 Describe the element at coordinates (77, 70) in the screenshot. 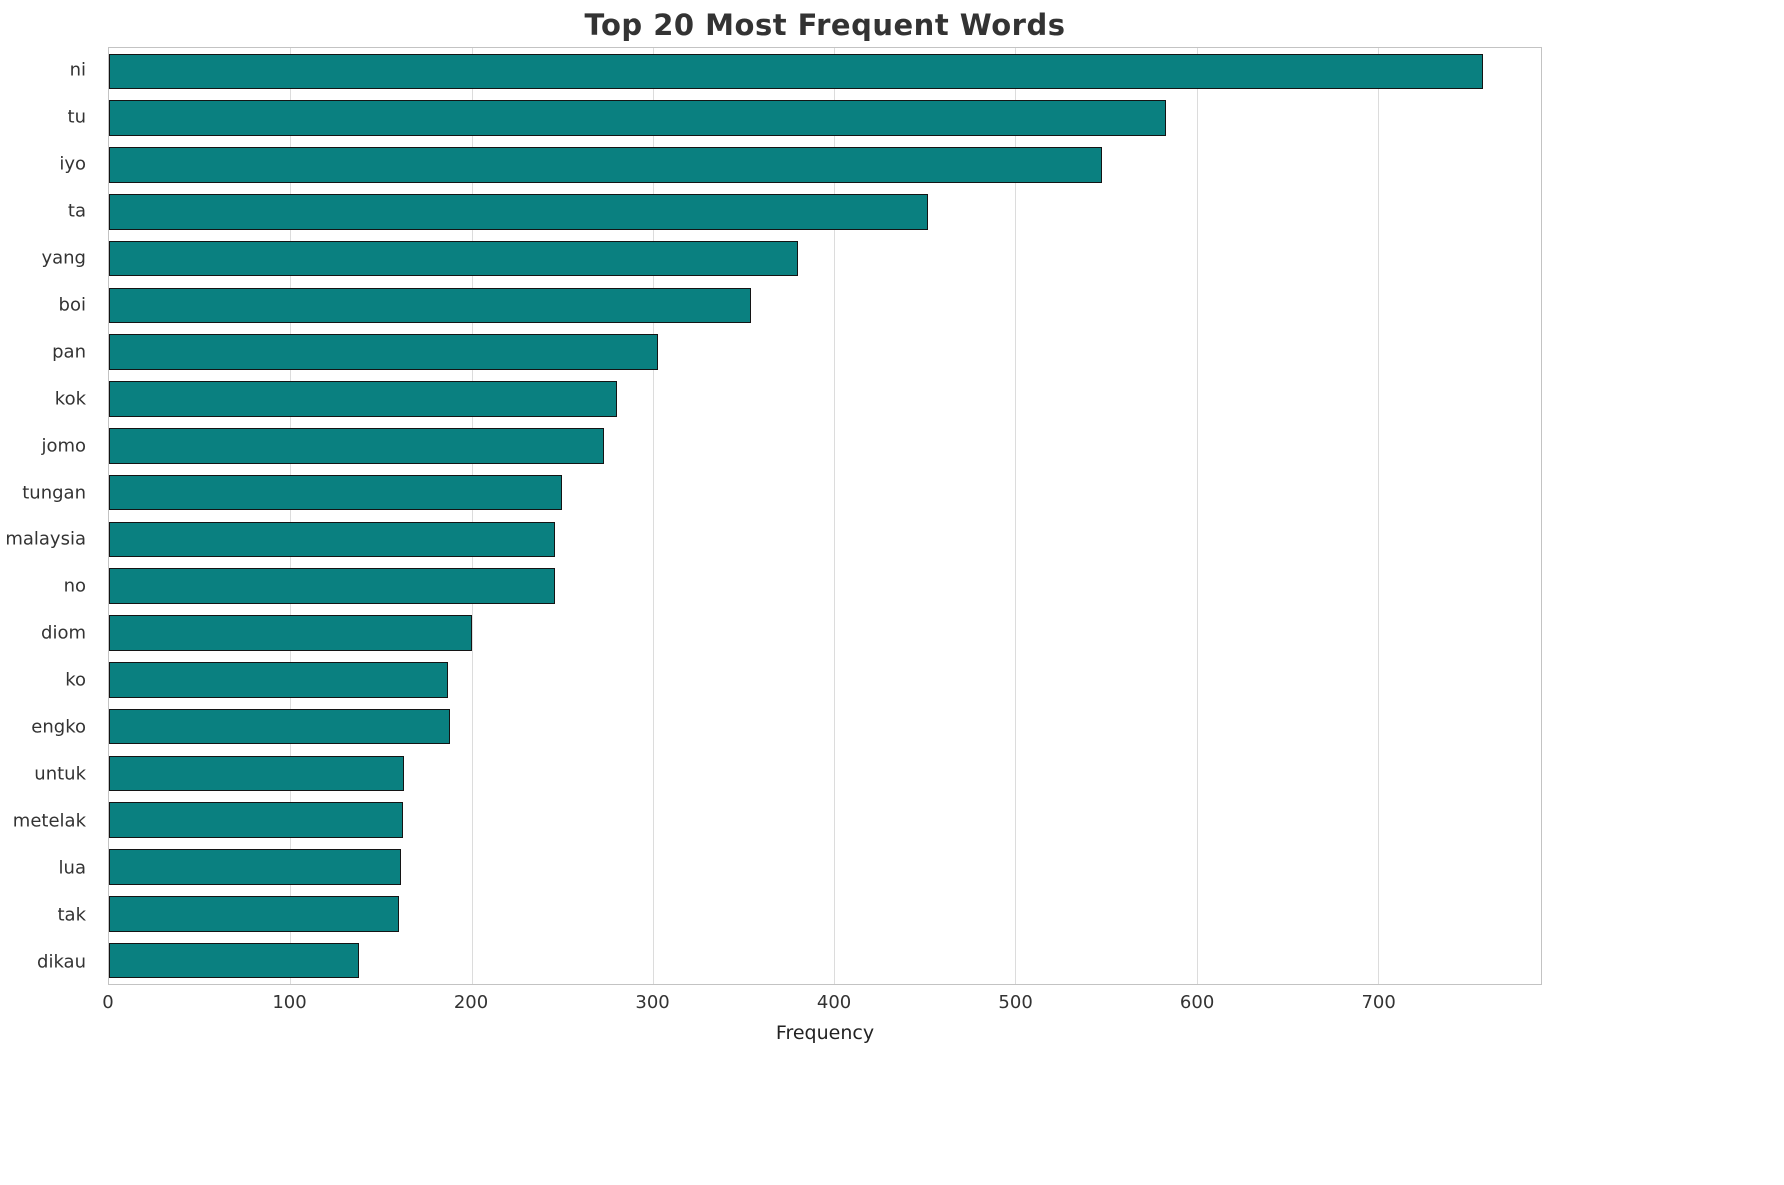

I see `y-tick-label-ni: ni` at that location.